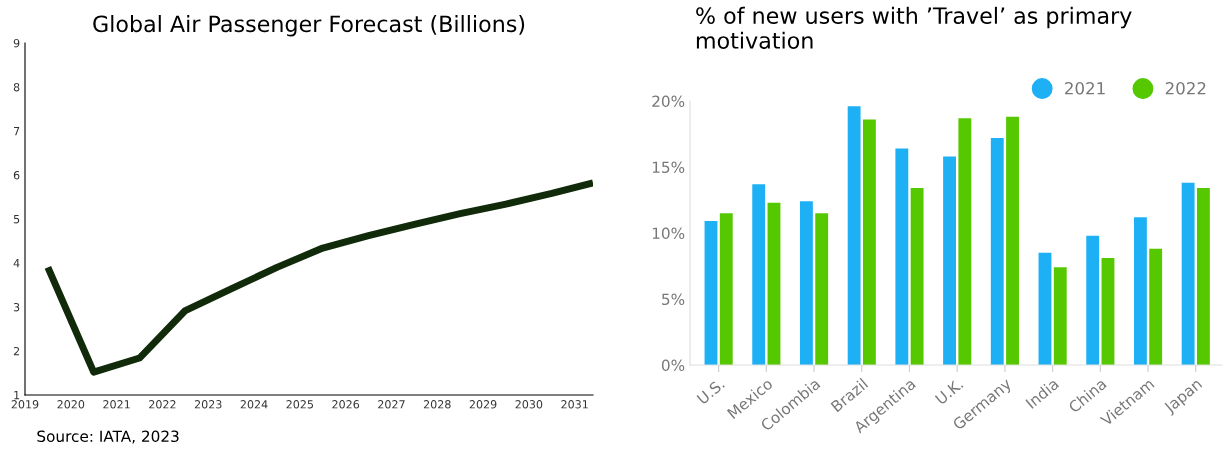 This screenshot has width=1229, height=455. Describe the element at coordinates (437, 404) in the screenshot. I see `x-tick-label: 2028` at that location.